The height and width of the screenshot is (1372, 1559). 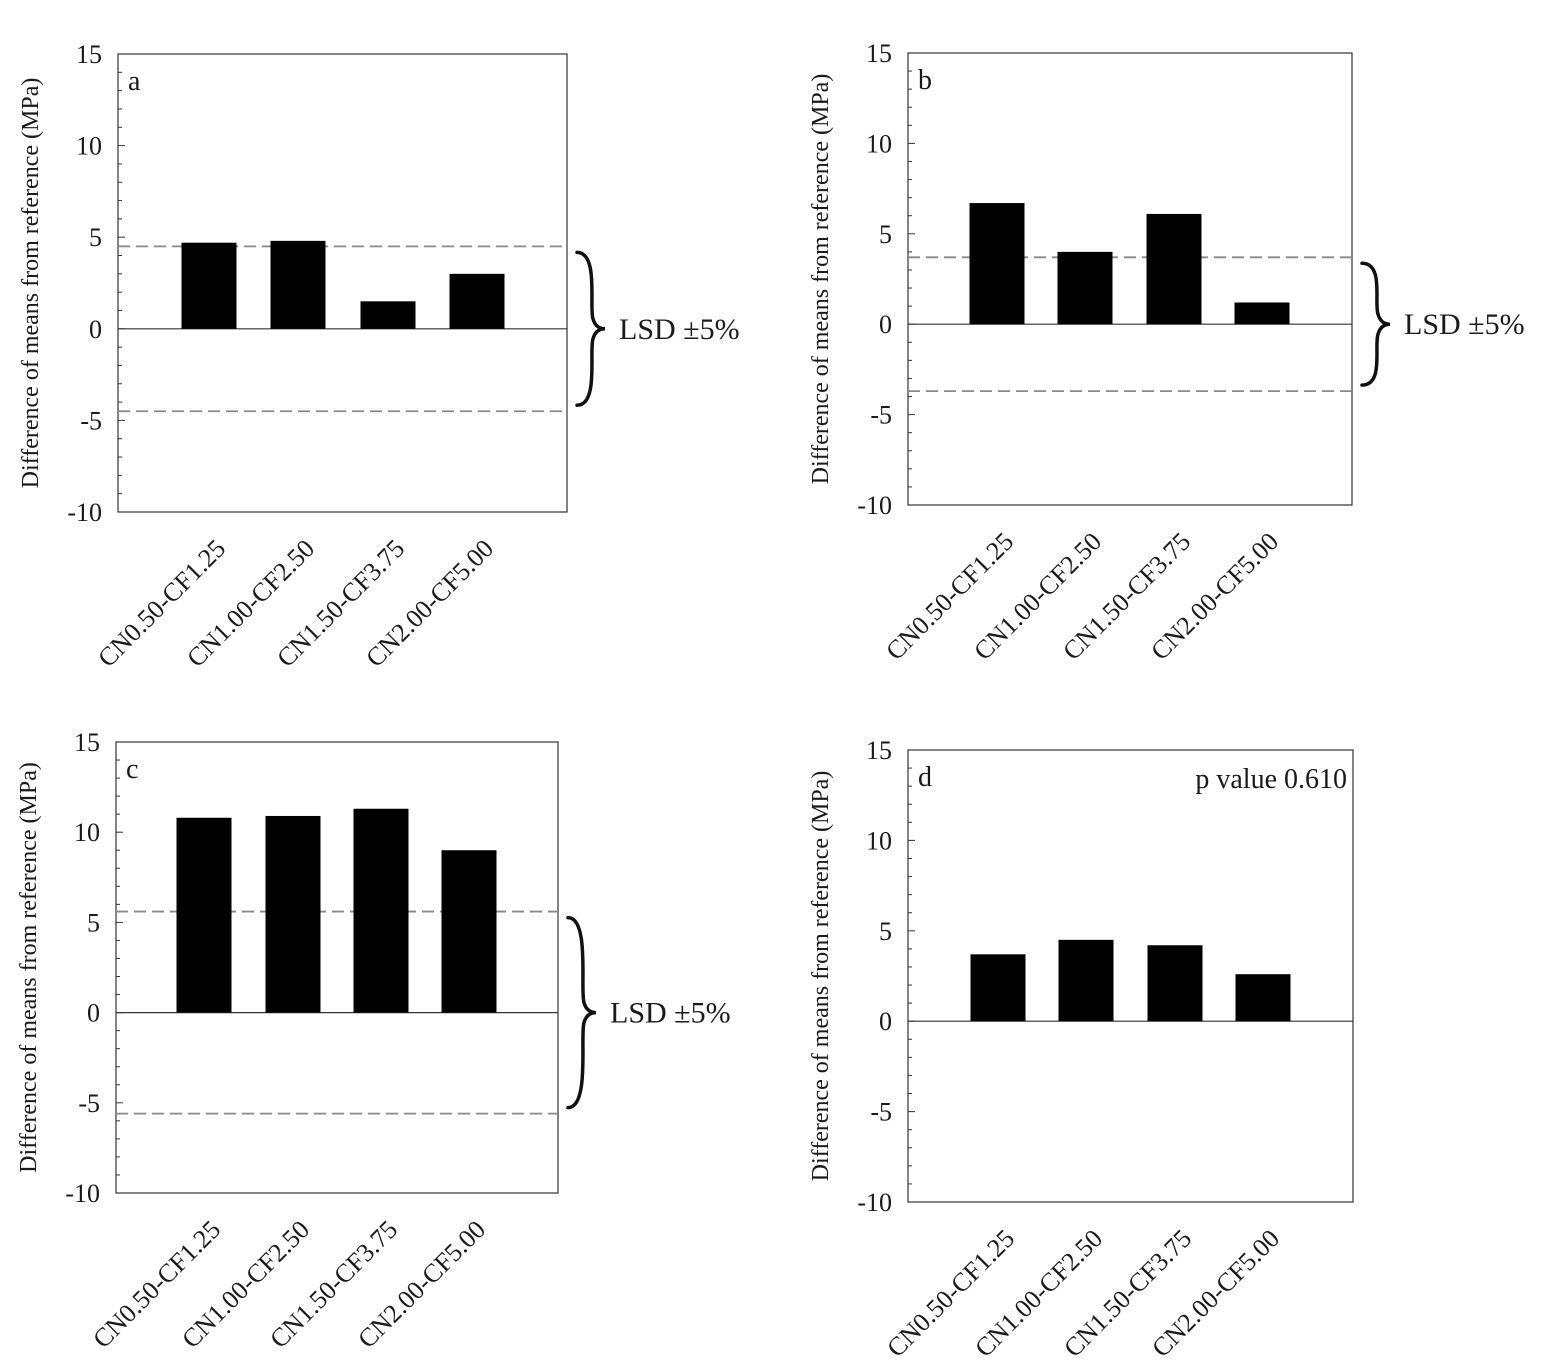 What do you see at coordinates (925, 777) in the screenshot?
I see `panel-label: d` at bounding box center [925, 777].